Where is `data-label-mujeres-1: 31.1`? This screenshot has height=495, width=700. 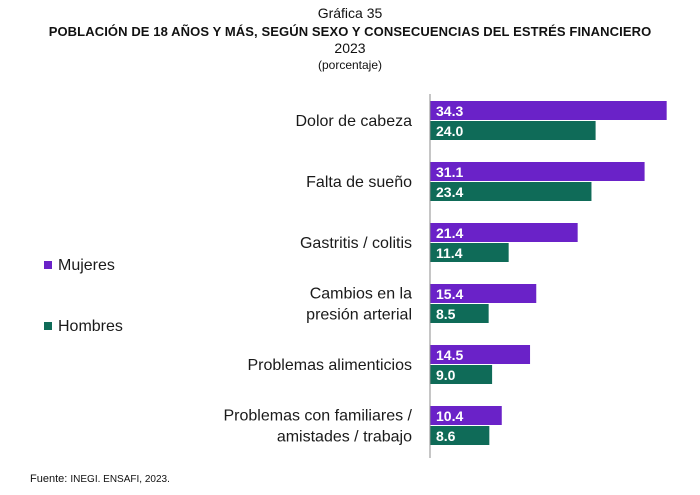
data-label-mujeres-1: 31.1 is located at coordinates (449, 172).